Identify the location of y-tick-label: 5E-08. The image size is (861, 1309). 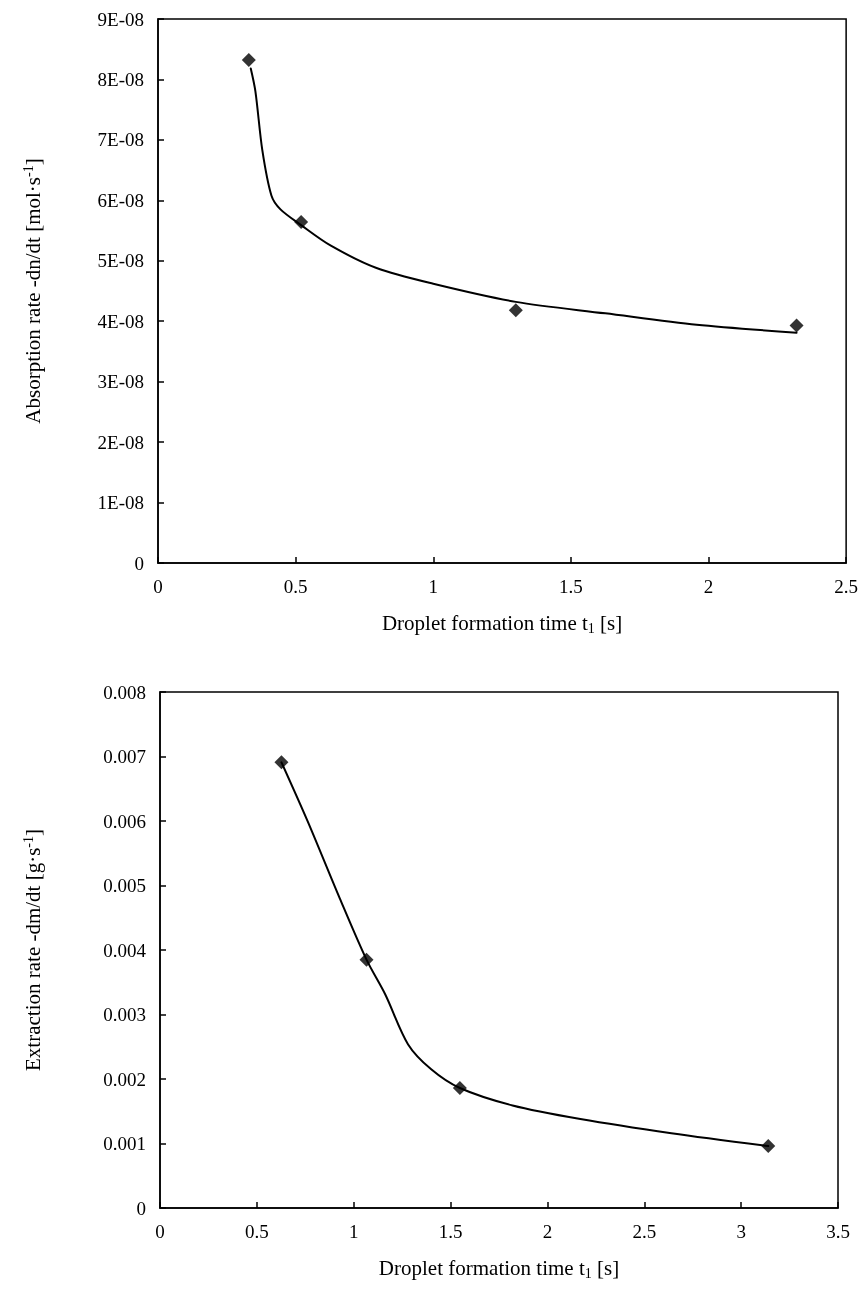
(120, 261).